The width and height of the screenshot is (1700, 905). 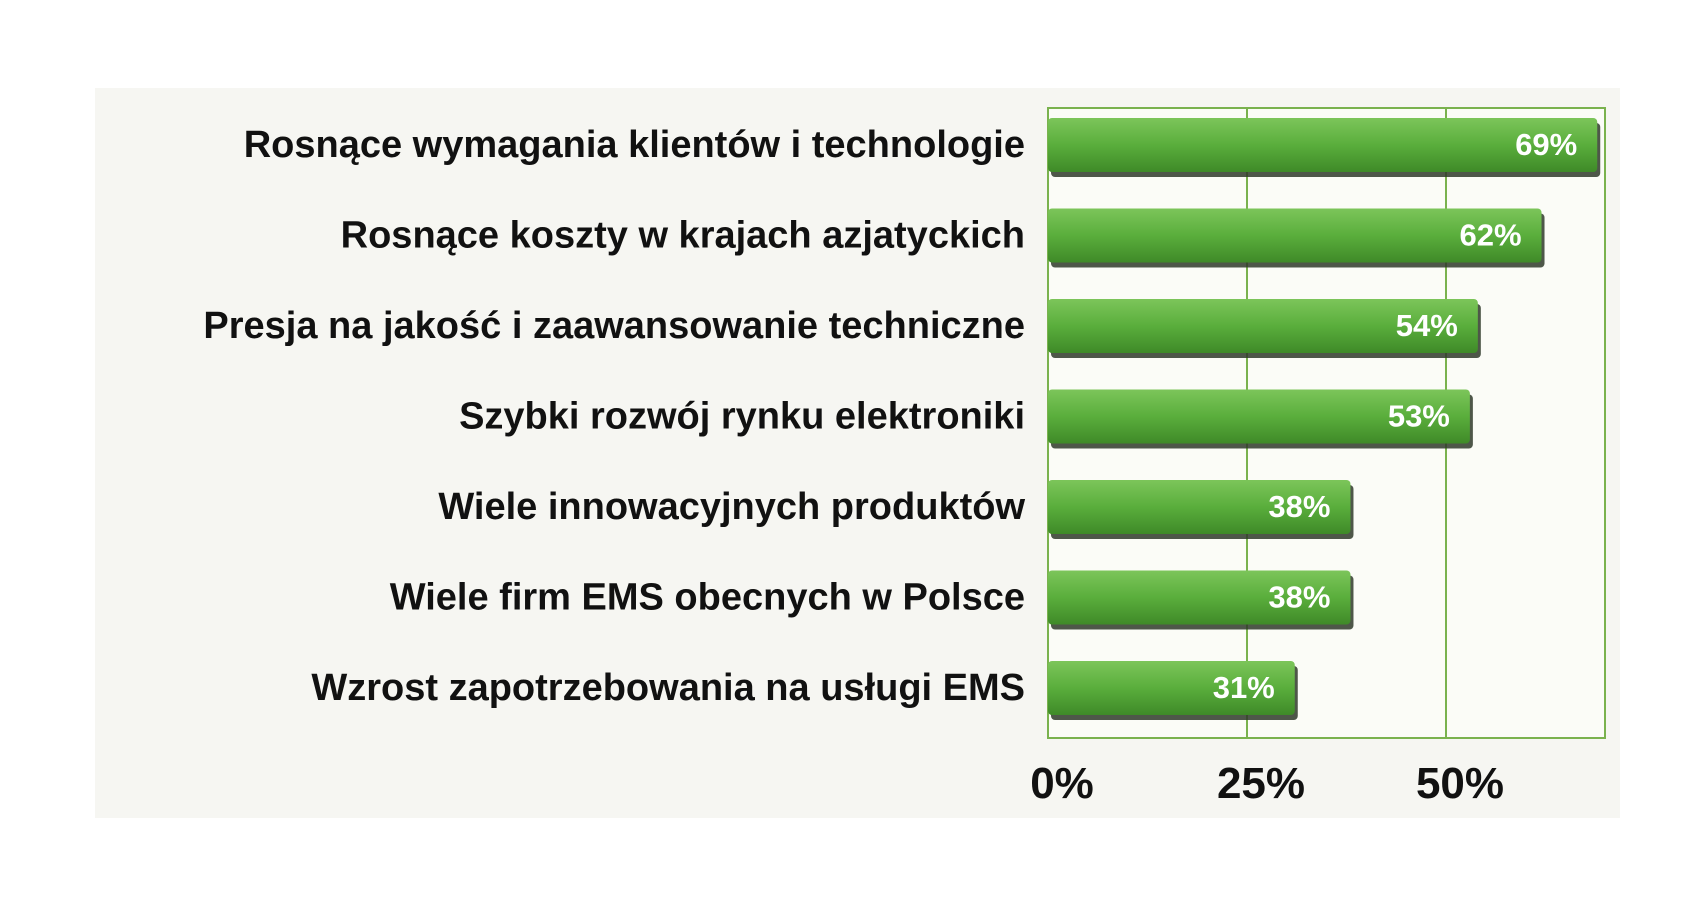 I want to click on bar-value-label: 53%, so click(x=1419, y=416).